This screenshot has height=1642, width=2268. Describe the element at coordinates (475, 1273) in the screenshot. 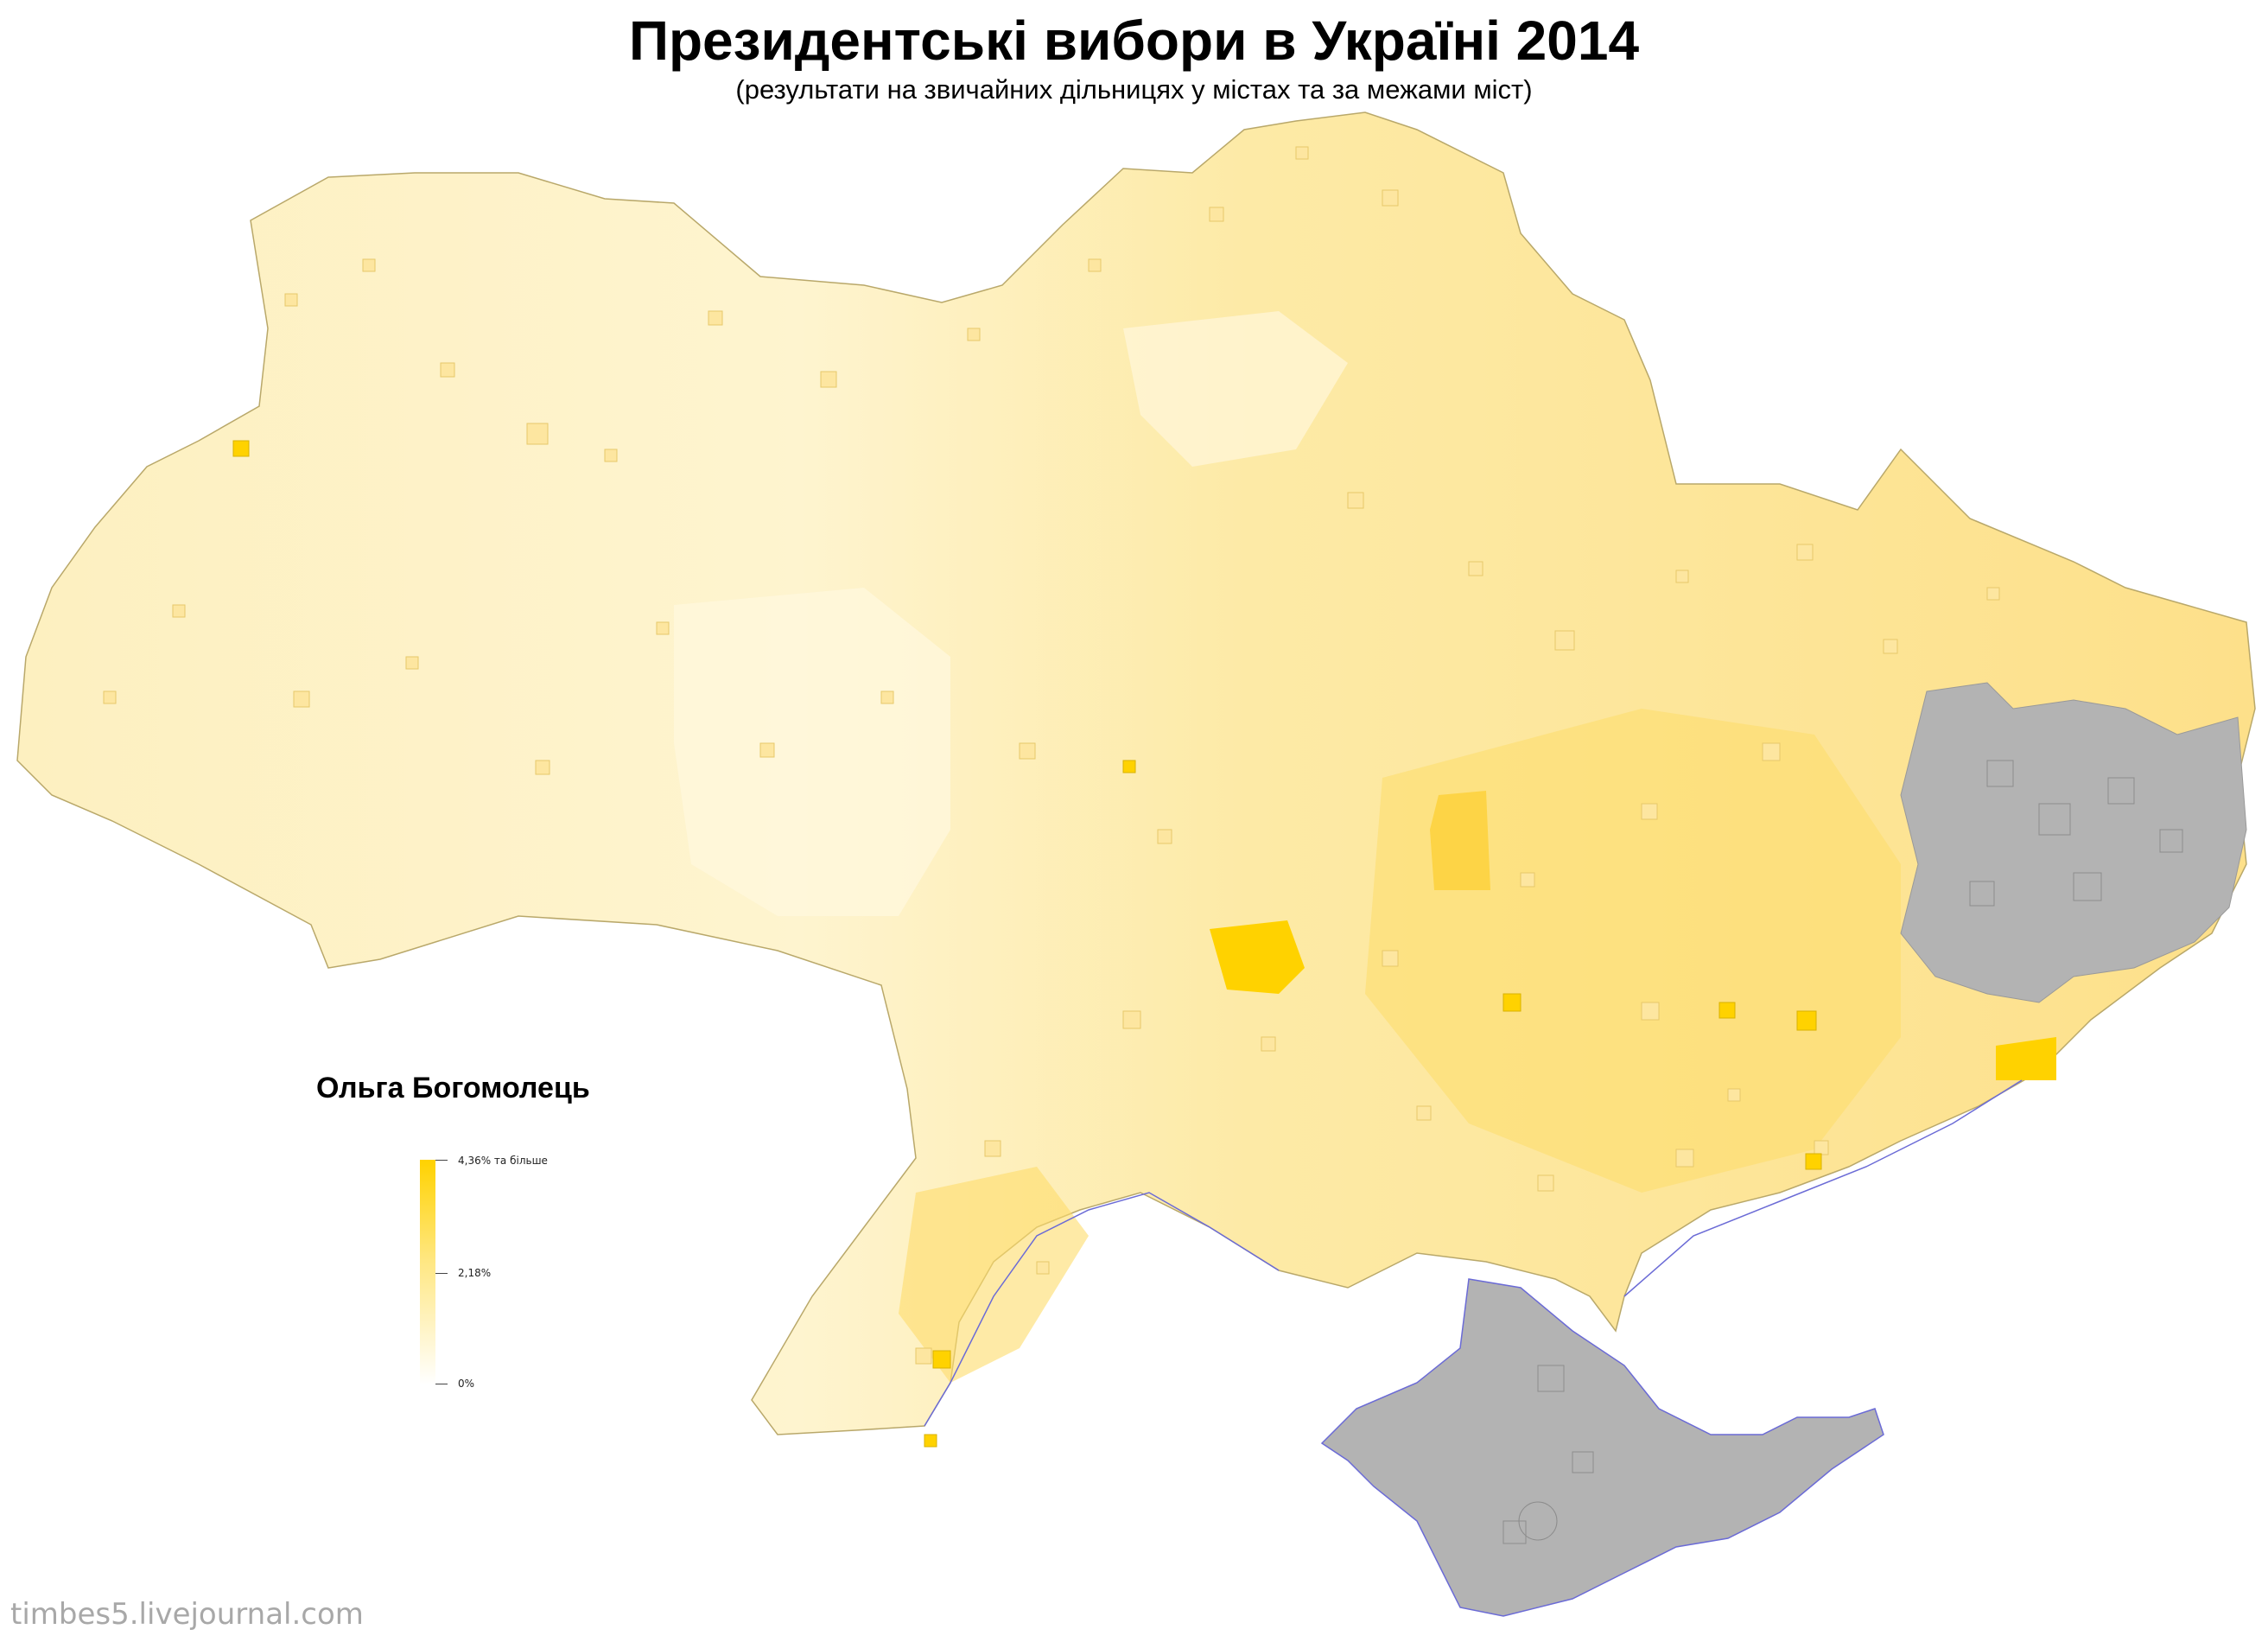

I see `legend-label-mid: 2,18%` at that location.